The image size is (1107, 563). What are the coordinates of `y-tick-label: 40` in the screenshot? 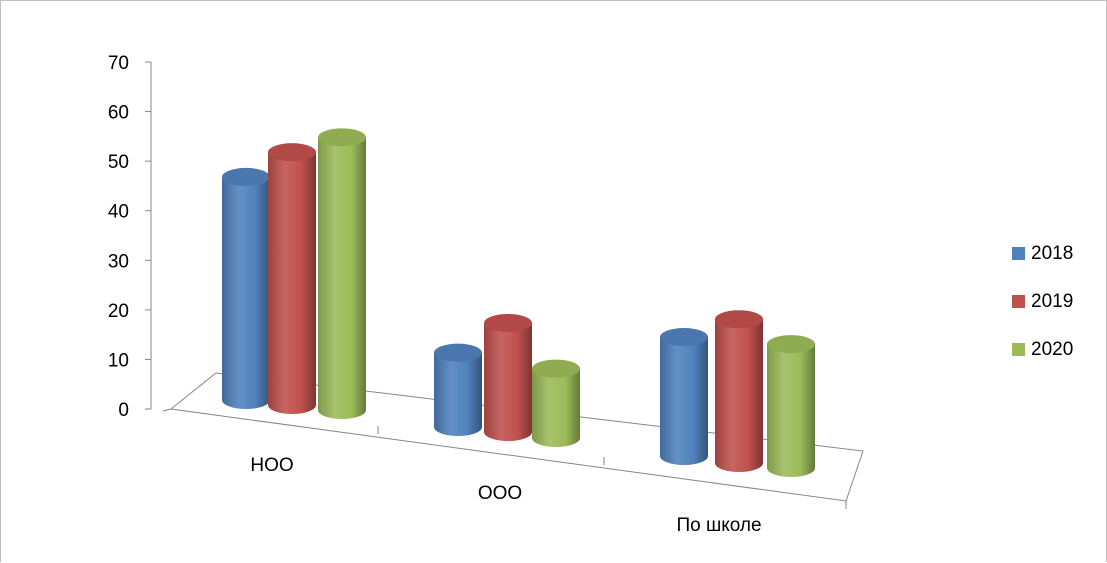 It's located at (118, 212).